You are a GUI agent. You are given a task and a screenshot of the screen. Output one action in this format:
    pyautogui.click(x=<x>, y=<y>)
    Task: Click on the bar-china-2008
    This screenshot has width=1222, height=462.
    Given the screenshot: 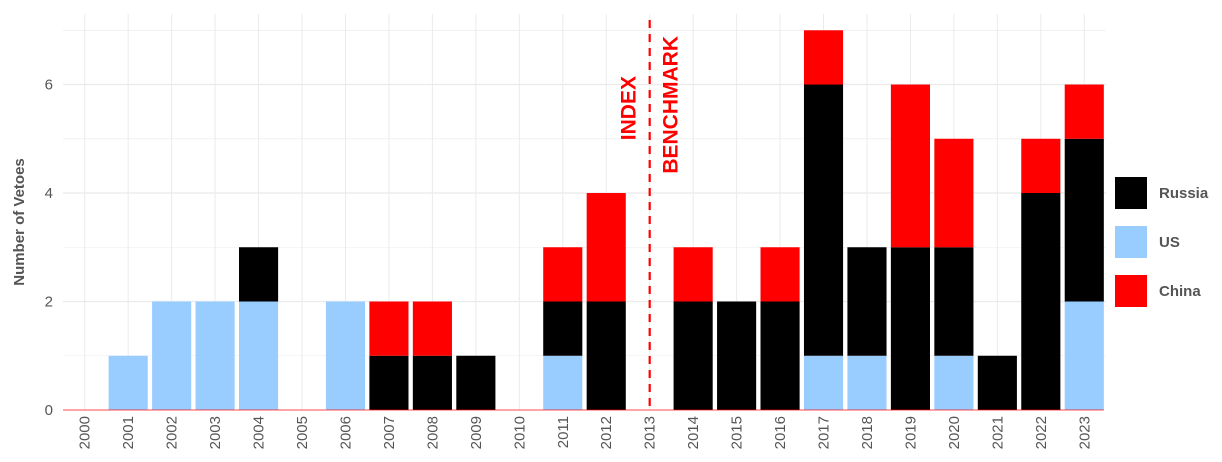 What is the action you would take?
    pyautogui.click(x=432, y=328)
    